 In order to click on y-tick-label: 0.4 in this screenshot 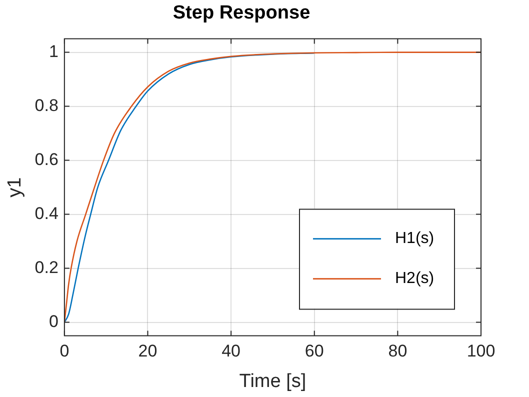, I will do `click(46, 213)`.